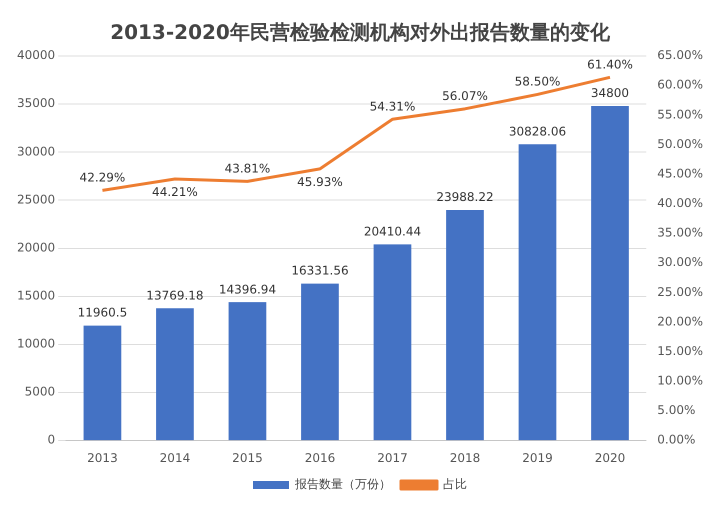 The height and width of the screenshot is (513, 720). I want to click on y-tick-label: 10000, so click(36, 343).